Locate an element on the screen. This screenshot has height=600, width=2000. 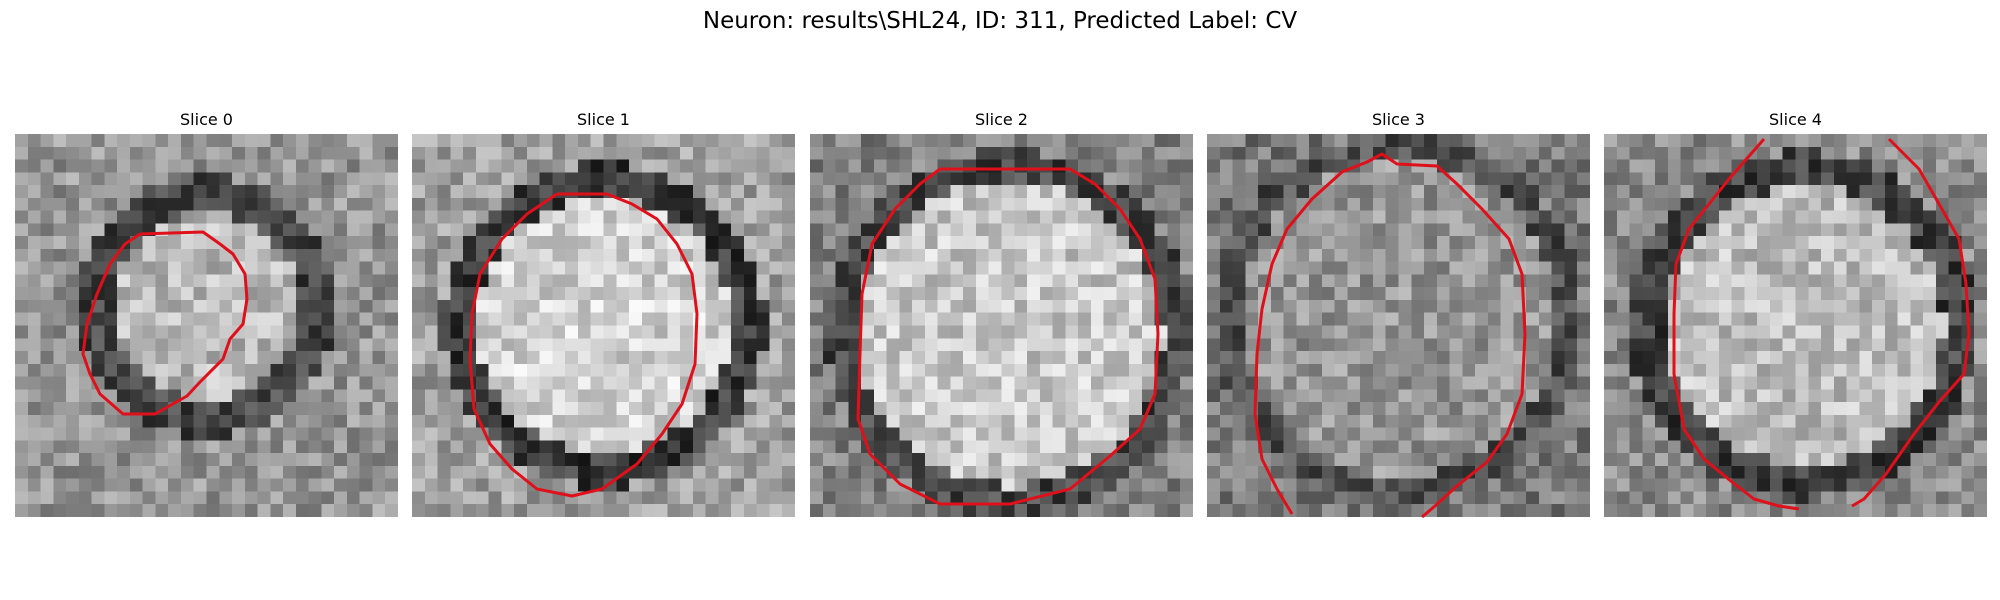
slice-title-4: Slice 4 is located at coordinates (1795, 119).